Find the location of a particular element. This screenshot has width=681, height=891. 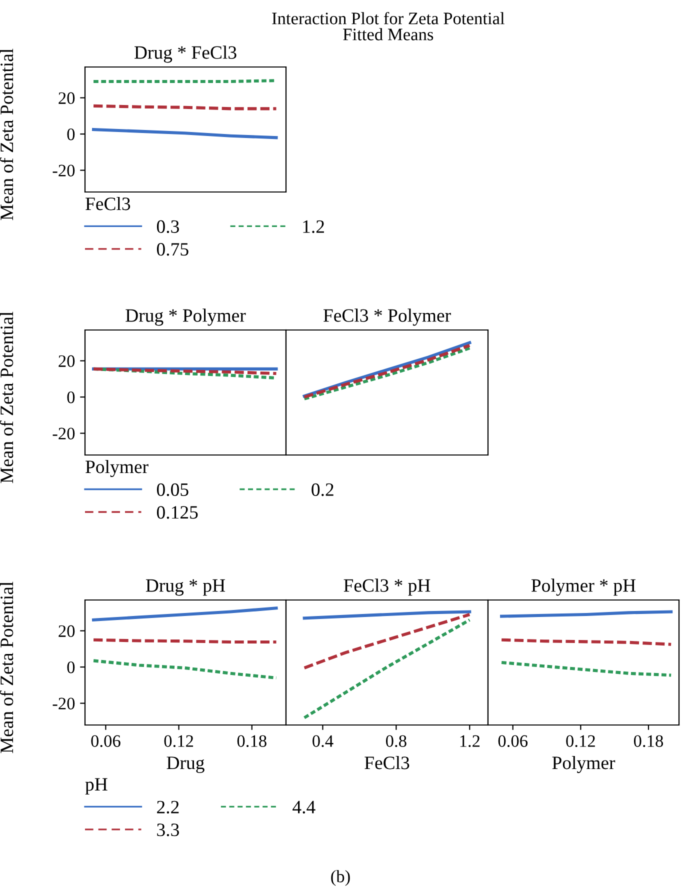

chart-title: FeCl3 * Polymer is located at coordinates (387, 317).